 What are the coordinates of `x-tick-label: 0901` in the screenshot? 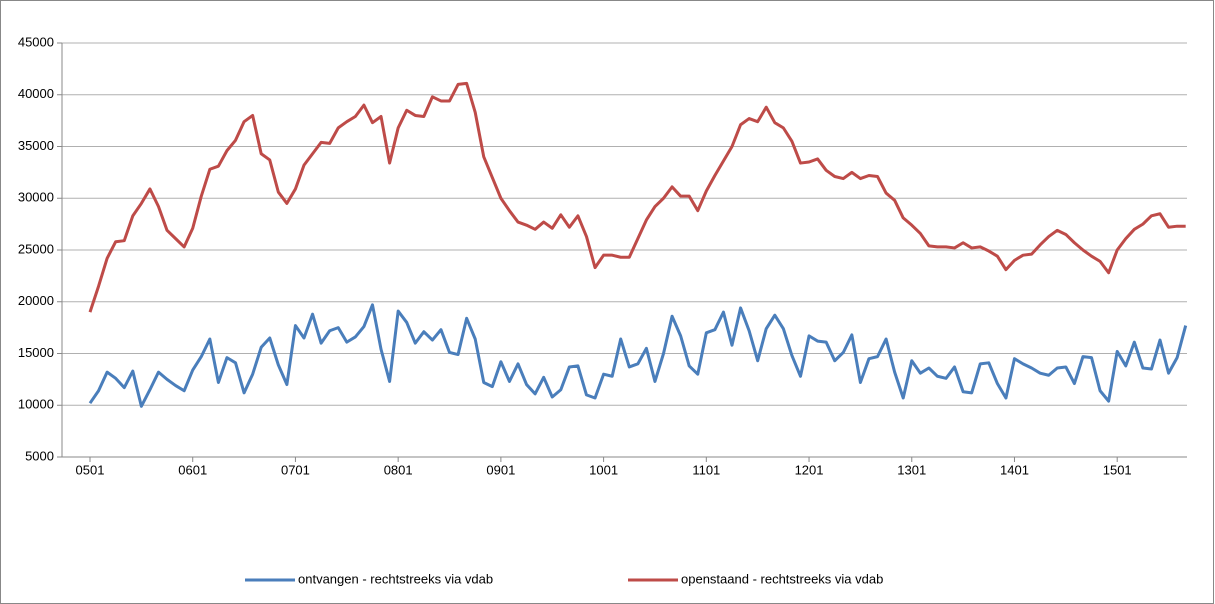 It's located at (500, 469).